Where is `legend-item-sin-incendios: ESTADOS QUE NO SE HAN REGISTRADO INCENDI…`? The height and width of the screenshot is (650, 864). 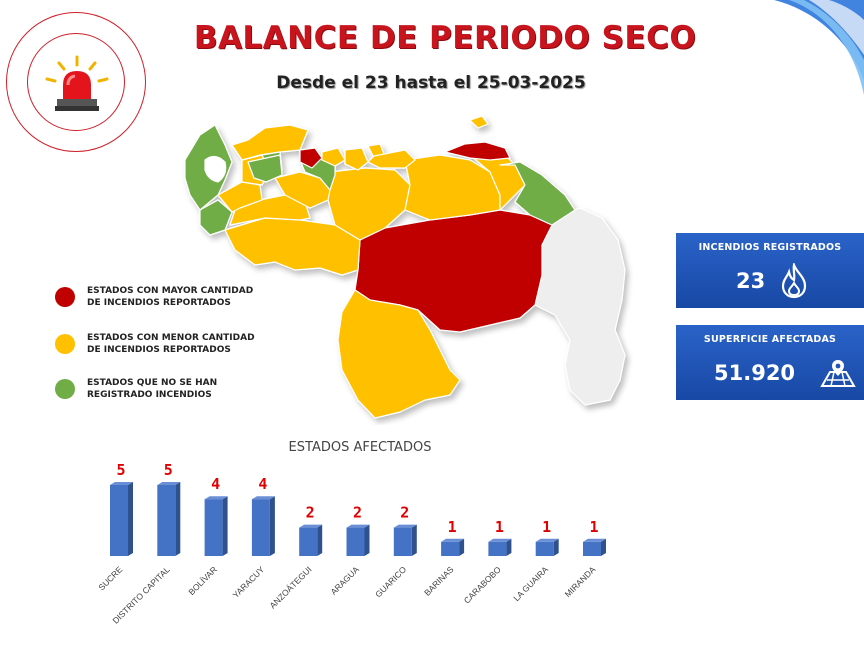 legend-item-sin-incendios: ESTADOS QUE NO SE HAN REGISTRADO INCENDI… is located at coordinates (136, 389).